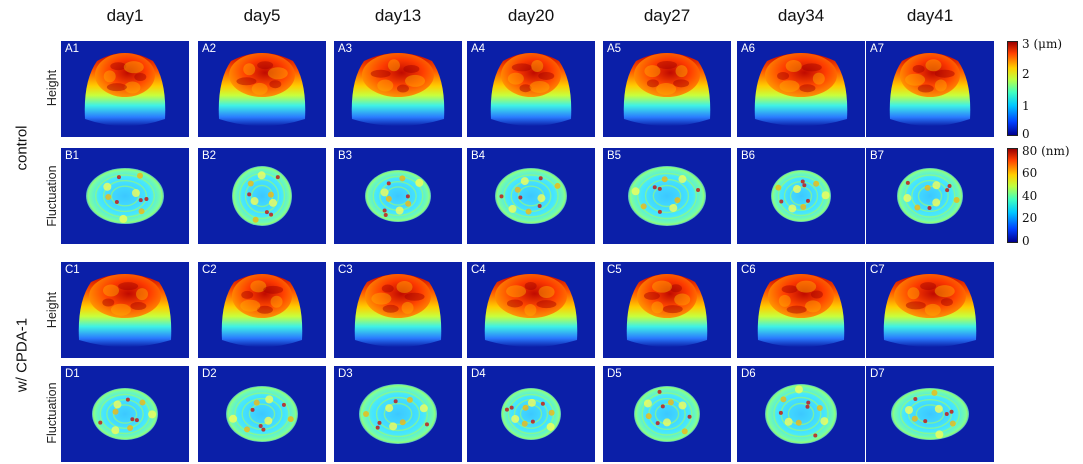  What do you see at coordinates (877, 49) in the screenshot?
I see `panel-label: A7` at bounding box center [877, 49].